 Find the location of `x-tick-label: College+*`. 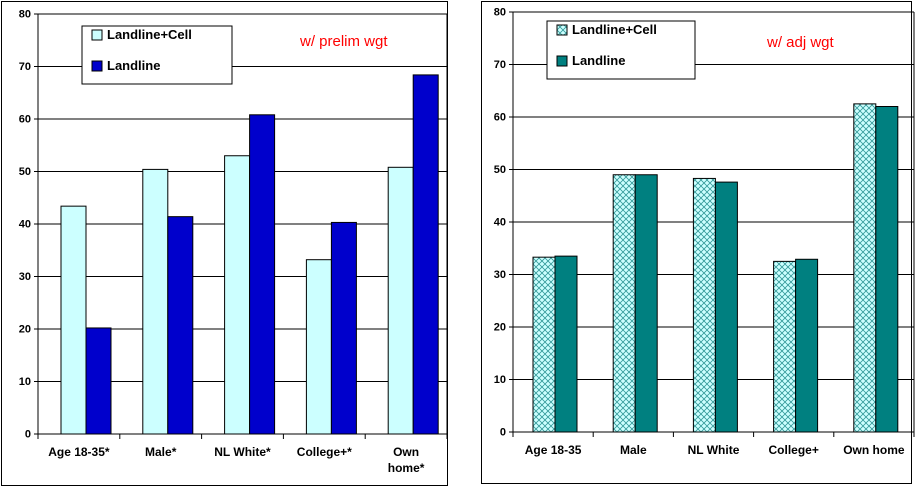

x-tick-label: College+* is located at coordinates (324, 452).